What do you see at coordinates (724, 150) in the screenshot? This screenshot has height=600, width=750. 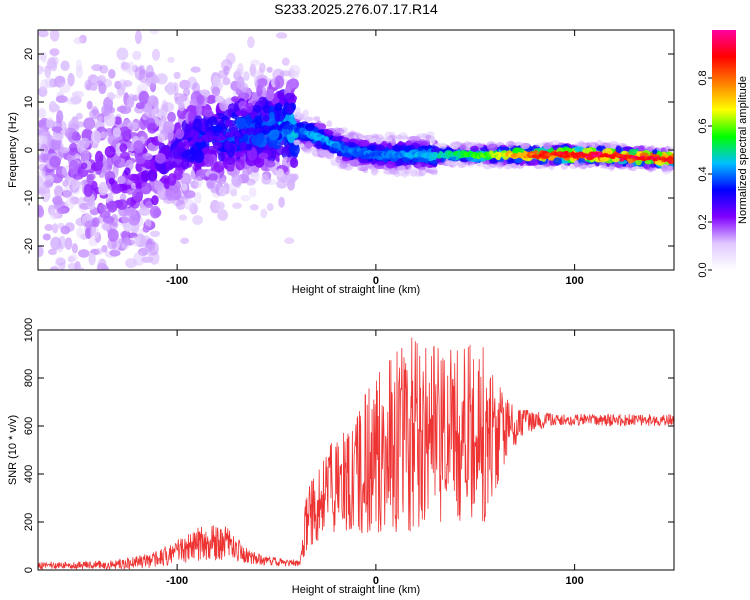 I see `colorbar-gradient` at bounding box center [724, 150].